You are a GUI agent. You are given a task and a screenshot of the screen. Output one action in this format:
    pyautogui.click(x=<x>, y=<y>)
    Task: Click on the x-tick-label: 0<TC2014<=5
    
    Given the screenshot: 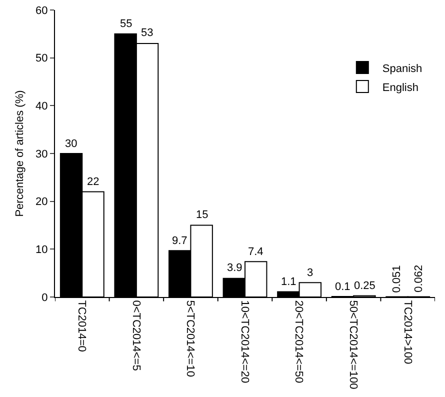 What is the action you would take?
    pyautogui.click(x=136, y=335)
    